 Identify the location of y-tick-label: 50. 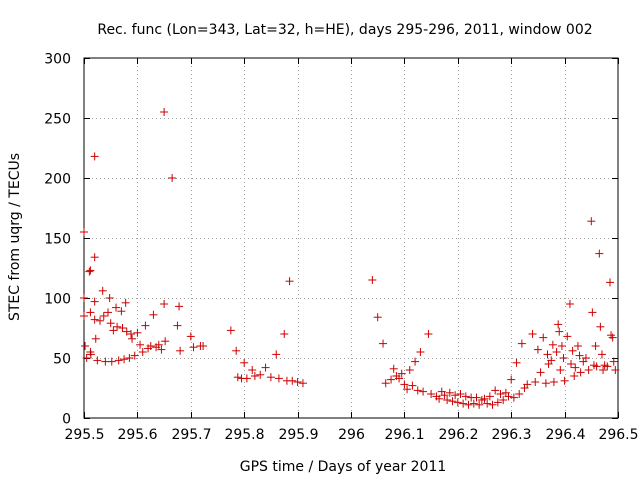
(62, 360).